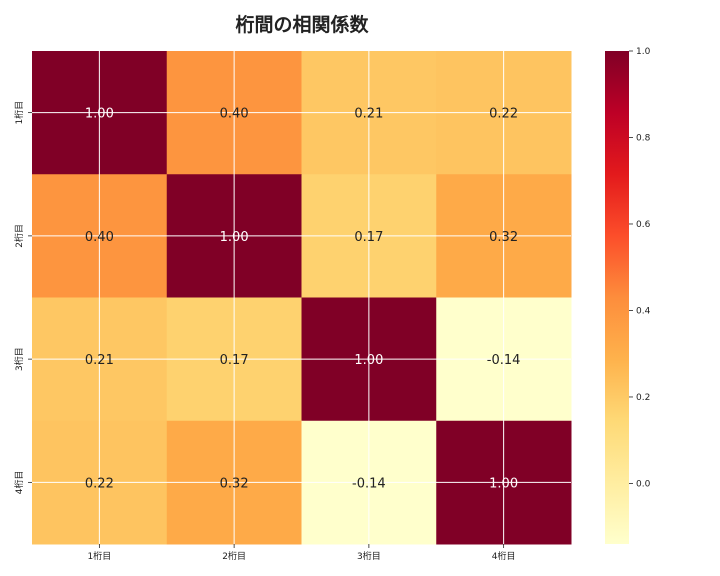 Image resolution: width=720 pixels, height=576 pixels. What do you see at coordinates (643, 52) in the screenshot?
I see `colorbar-tick-label: 1.0` at bounding box center [643, 52].